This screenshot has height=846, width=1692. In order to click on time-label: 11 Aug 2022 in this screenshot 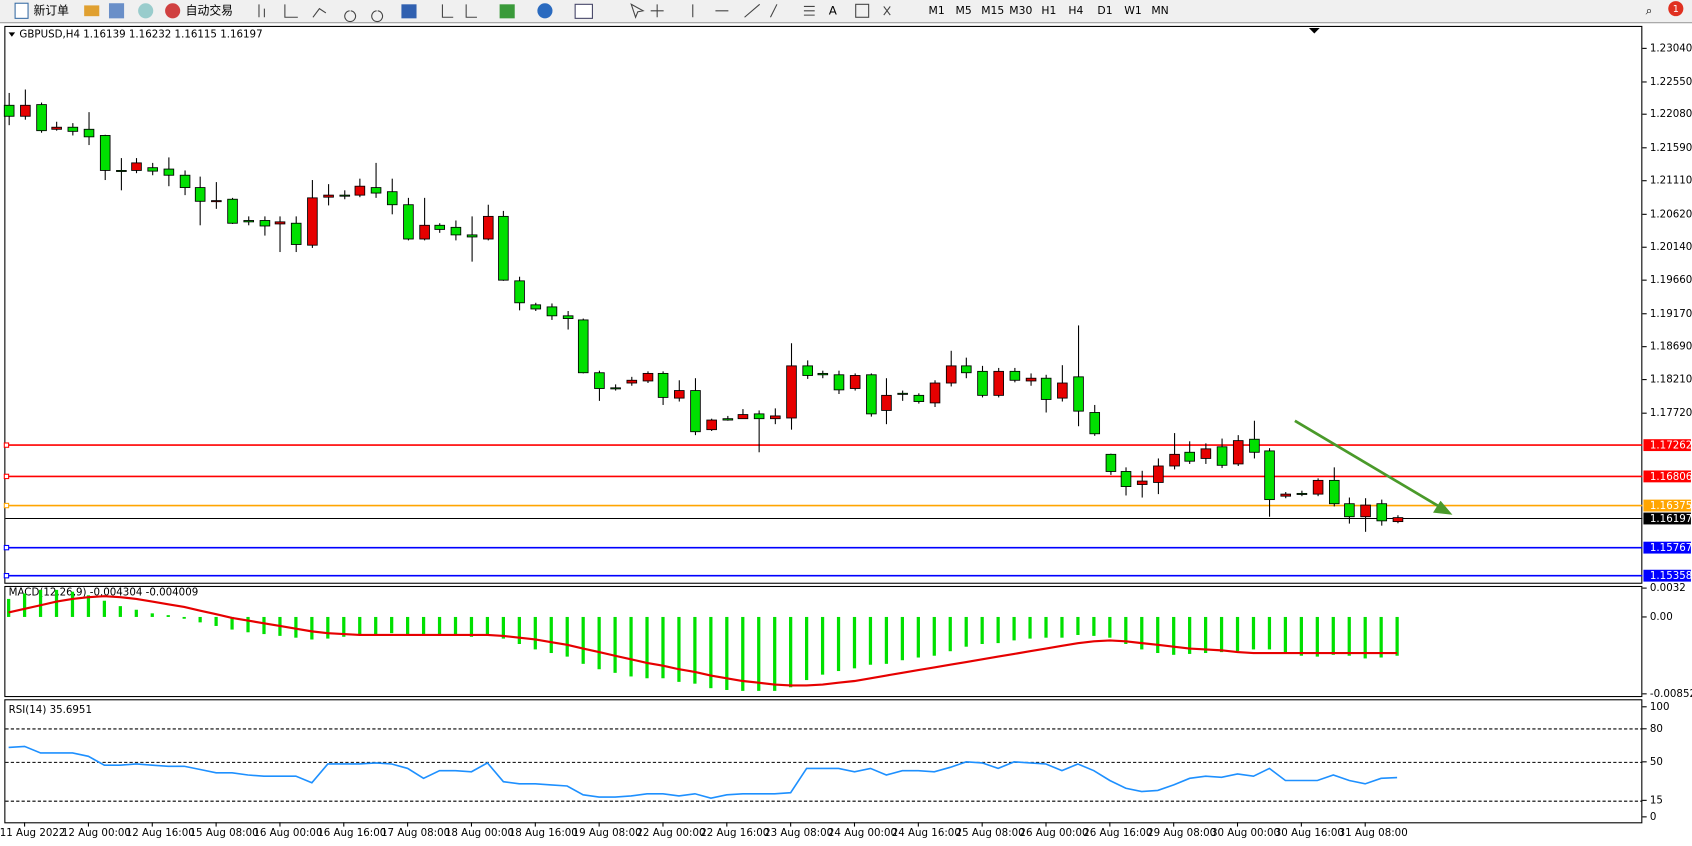, I will do `click(32, 833)`.